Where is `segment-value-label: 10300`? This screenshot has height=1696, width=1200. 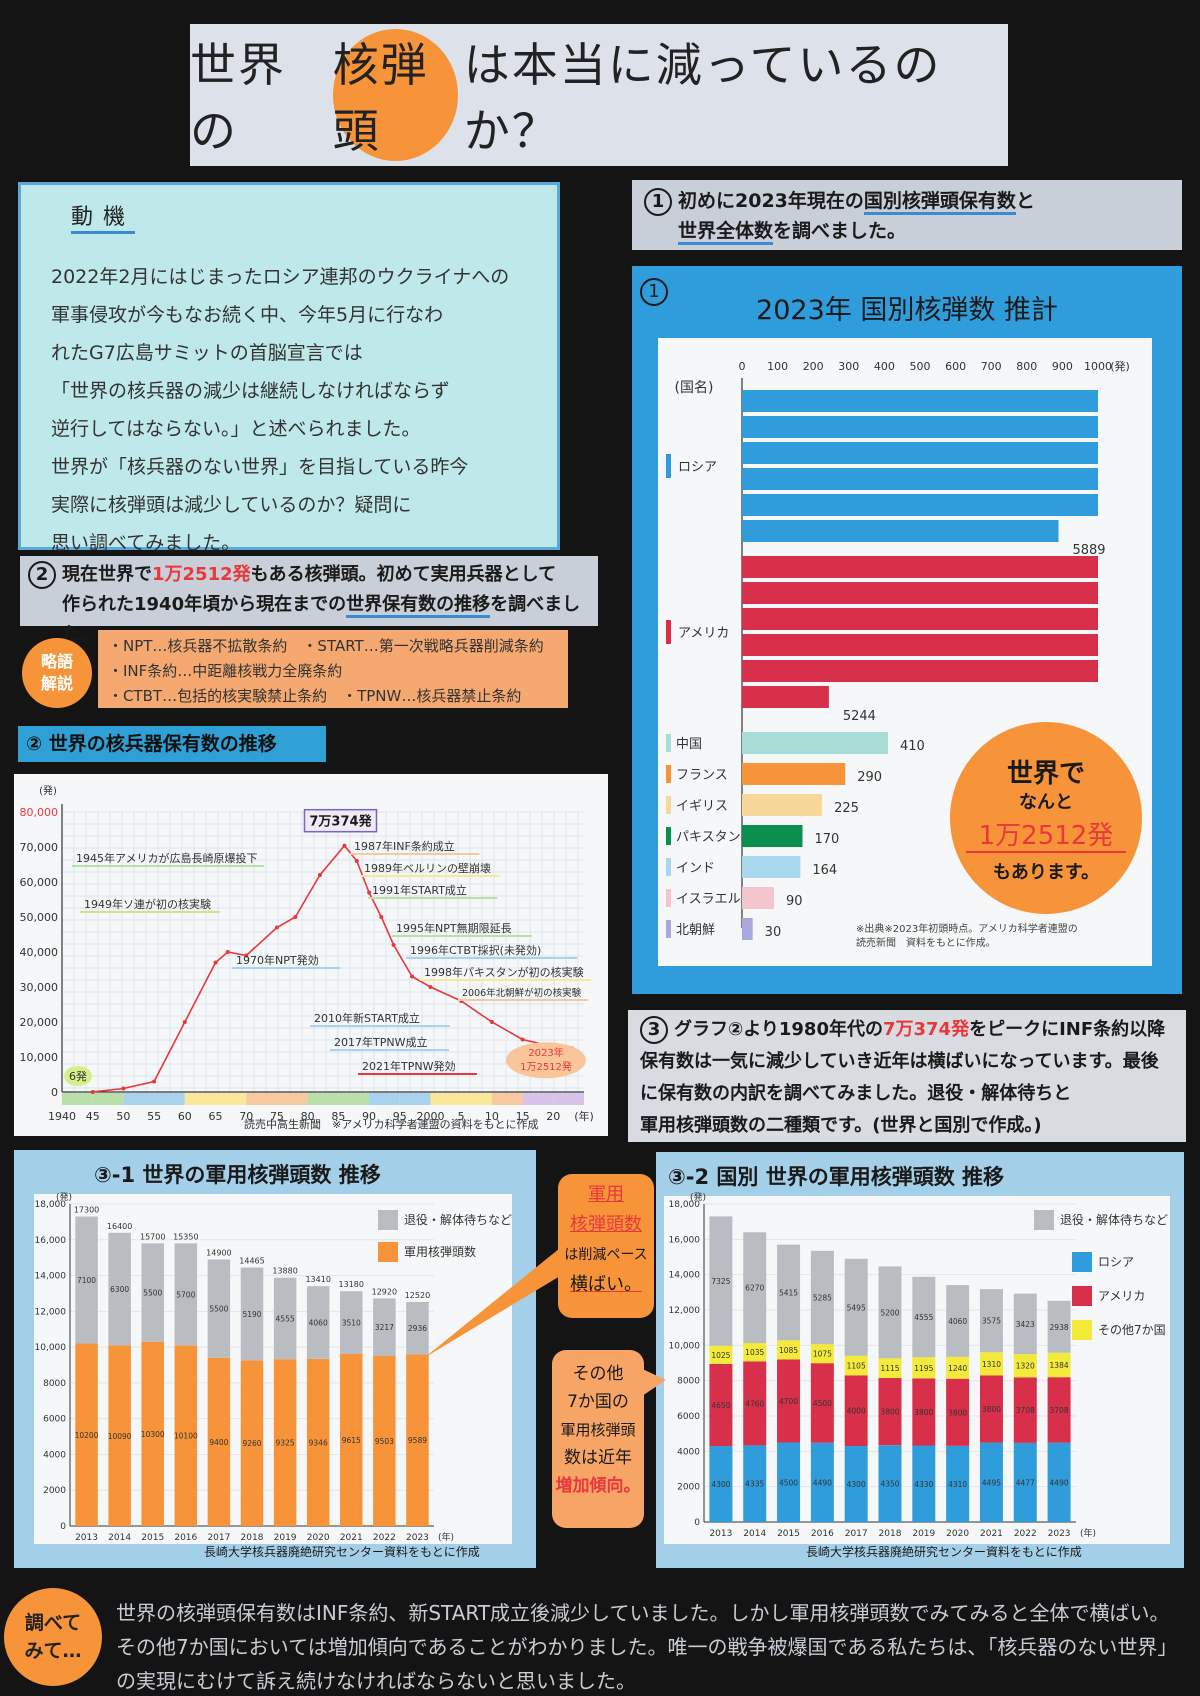 segment-value-label: 10300 is located at coordinates (153, 1434).